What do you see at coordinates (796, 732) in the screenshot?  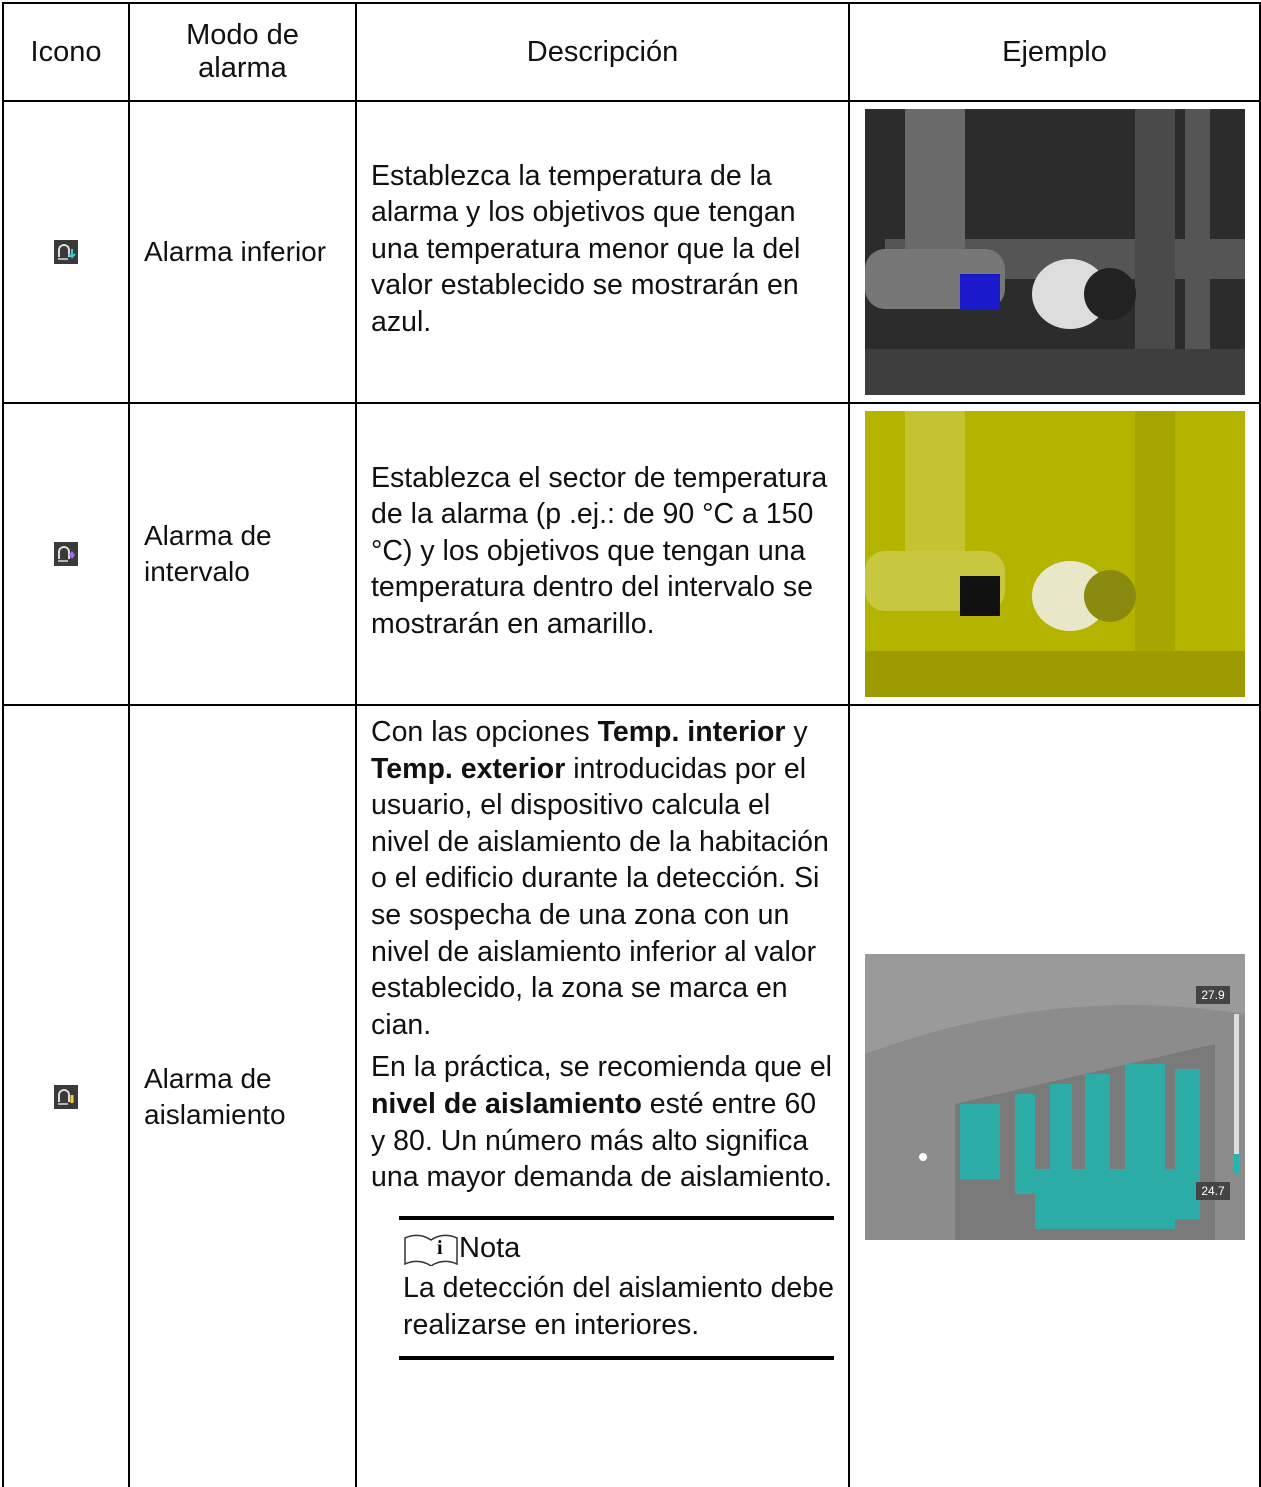 I see `text: y` at bounding box center [796, 732].